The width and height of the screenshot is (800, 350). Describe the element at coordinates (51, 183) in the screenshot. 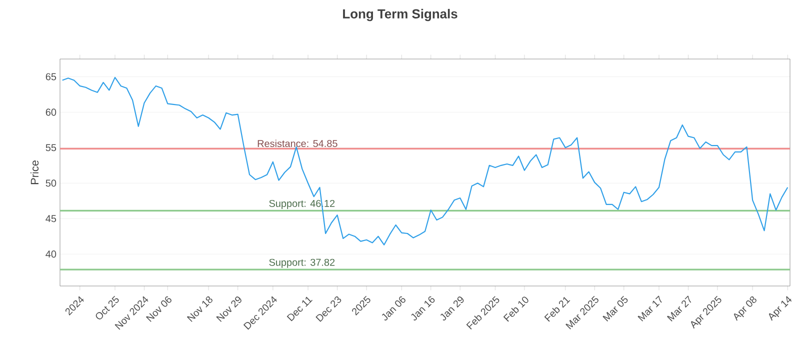

I see `y-tick-label: 50` at that location.